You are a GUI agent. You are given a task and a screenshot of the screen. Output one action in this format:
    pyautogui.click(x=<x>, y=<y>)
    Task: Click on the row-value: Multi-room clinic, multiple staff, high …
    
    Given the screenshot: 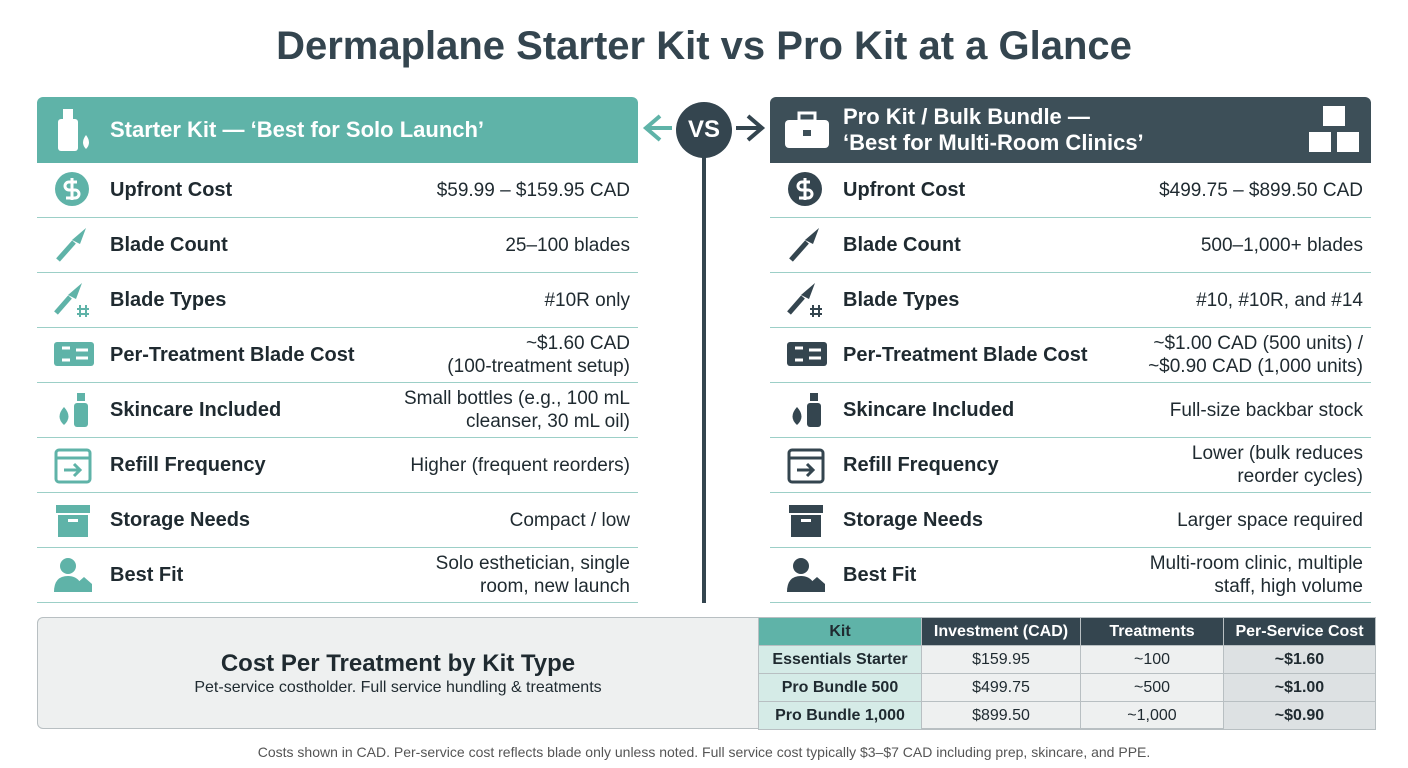 What is the action you would take?
    pyautogui.click(x=1256, y=575)
    